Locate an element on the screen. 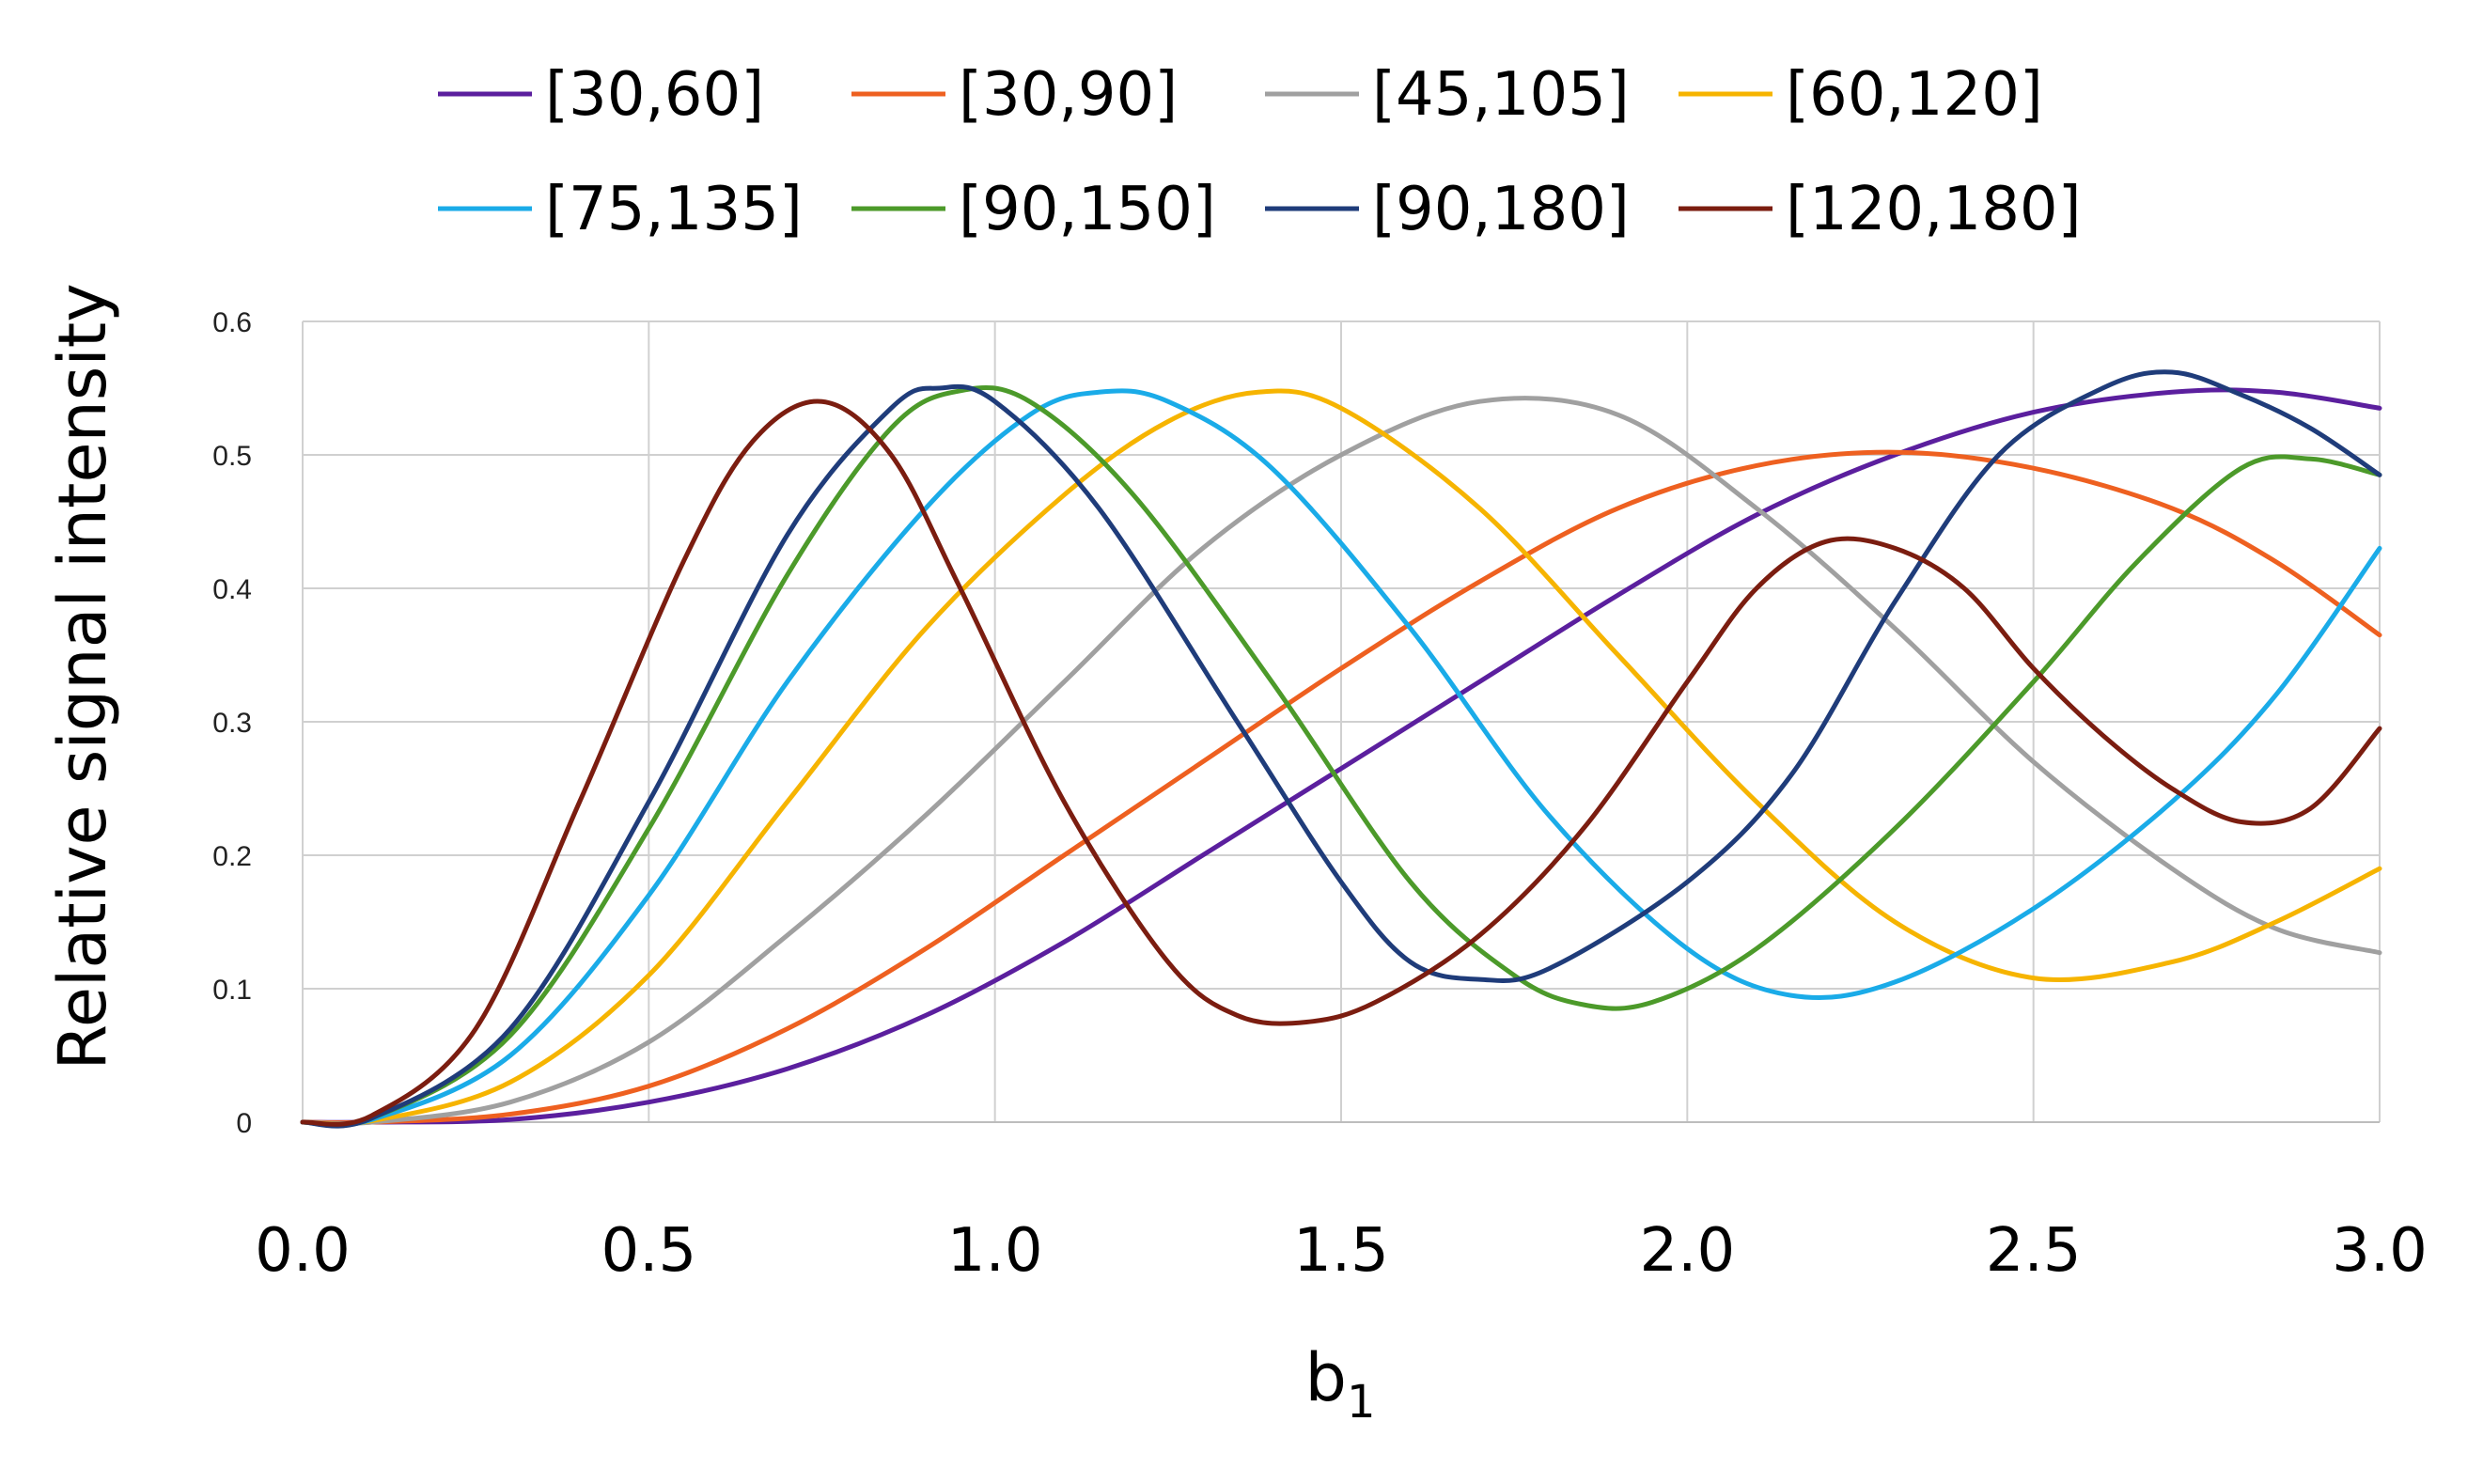 The image size is (2483, 1484). x-tick-label: 2.0 is located at coordinates (1687, 1251).